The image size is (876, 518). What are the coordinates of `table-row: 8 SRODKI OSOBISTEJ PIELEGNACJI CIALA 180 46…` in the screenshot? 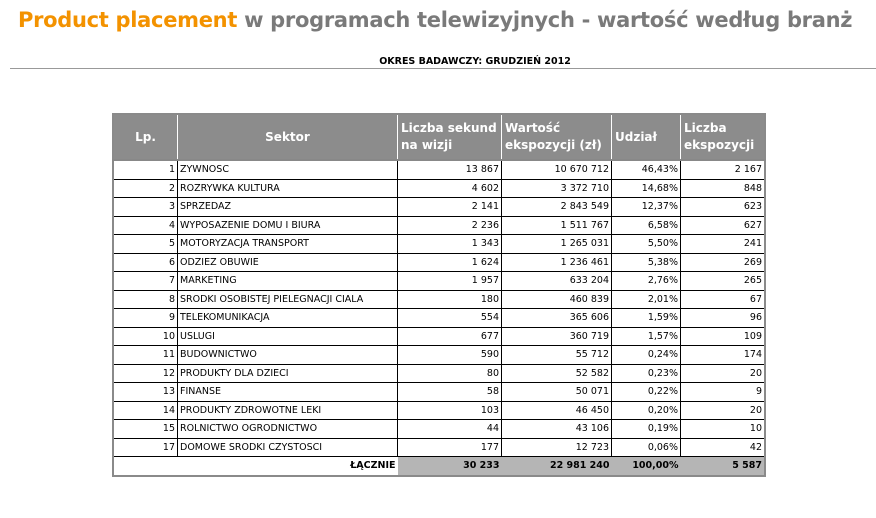 It's located at (439, 299).